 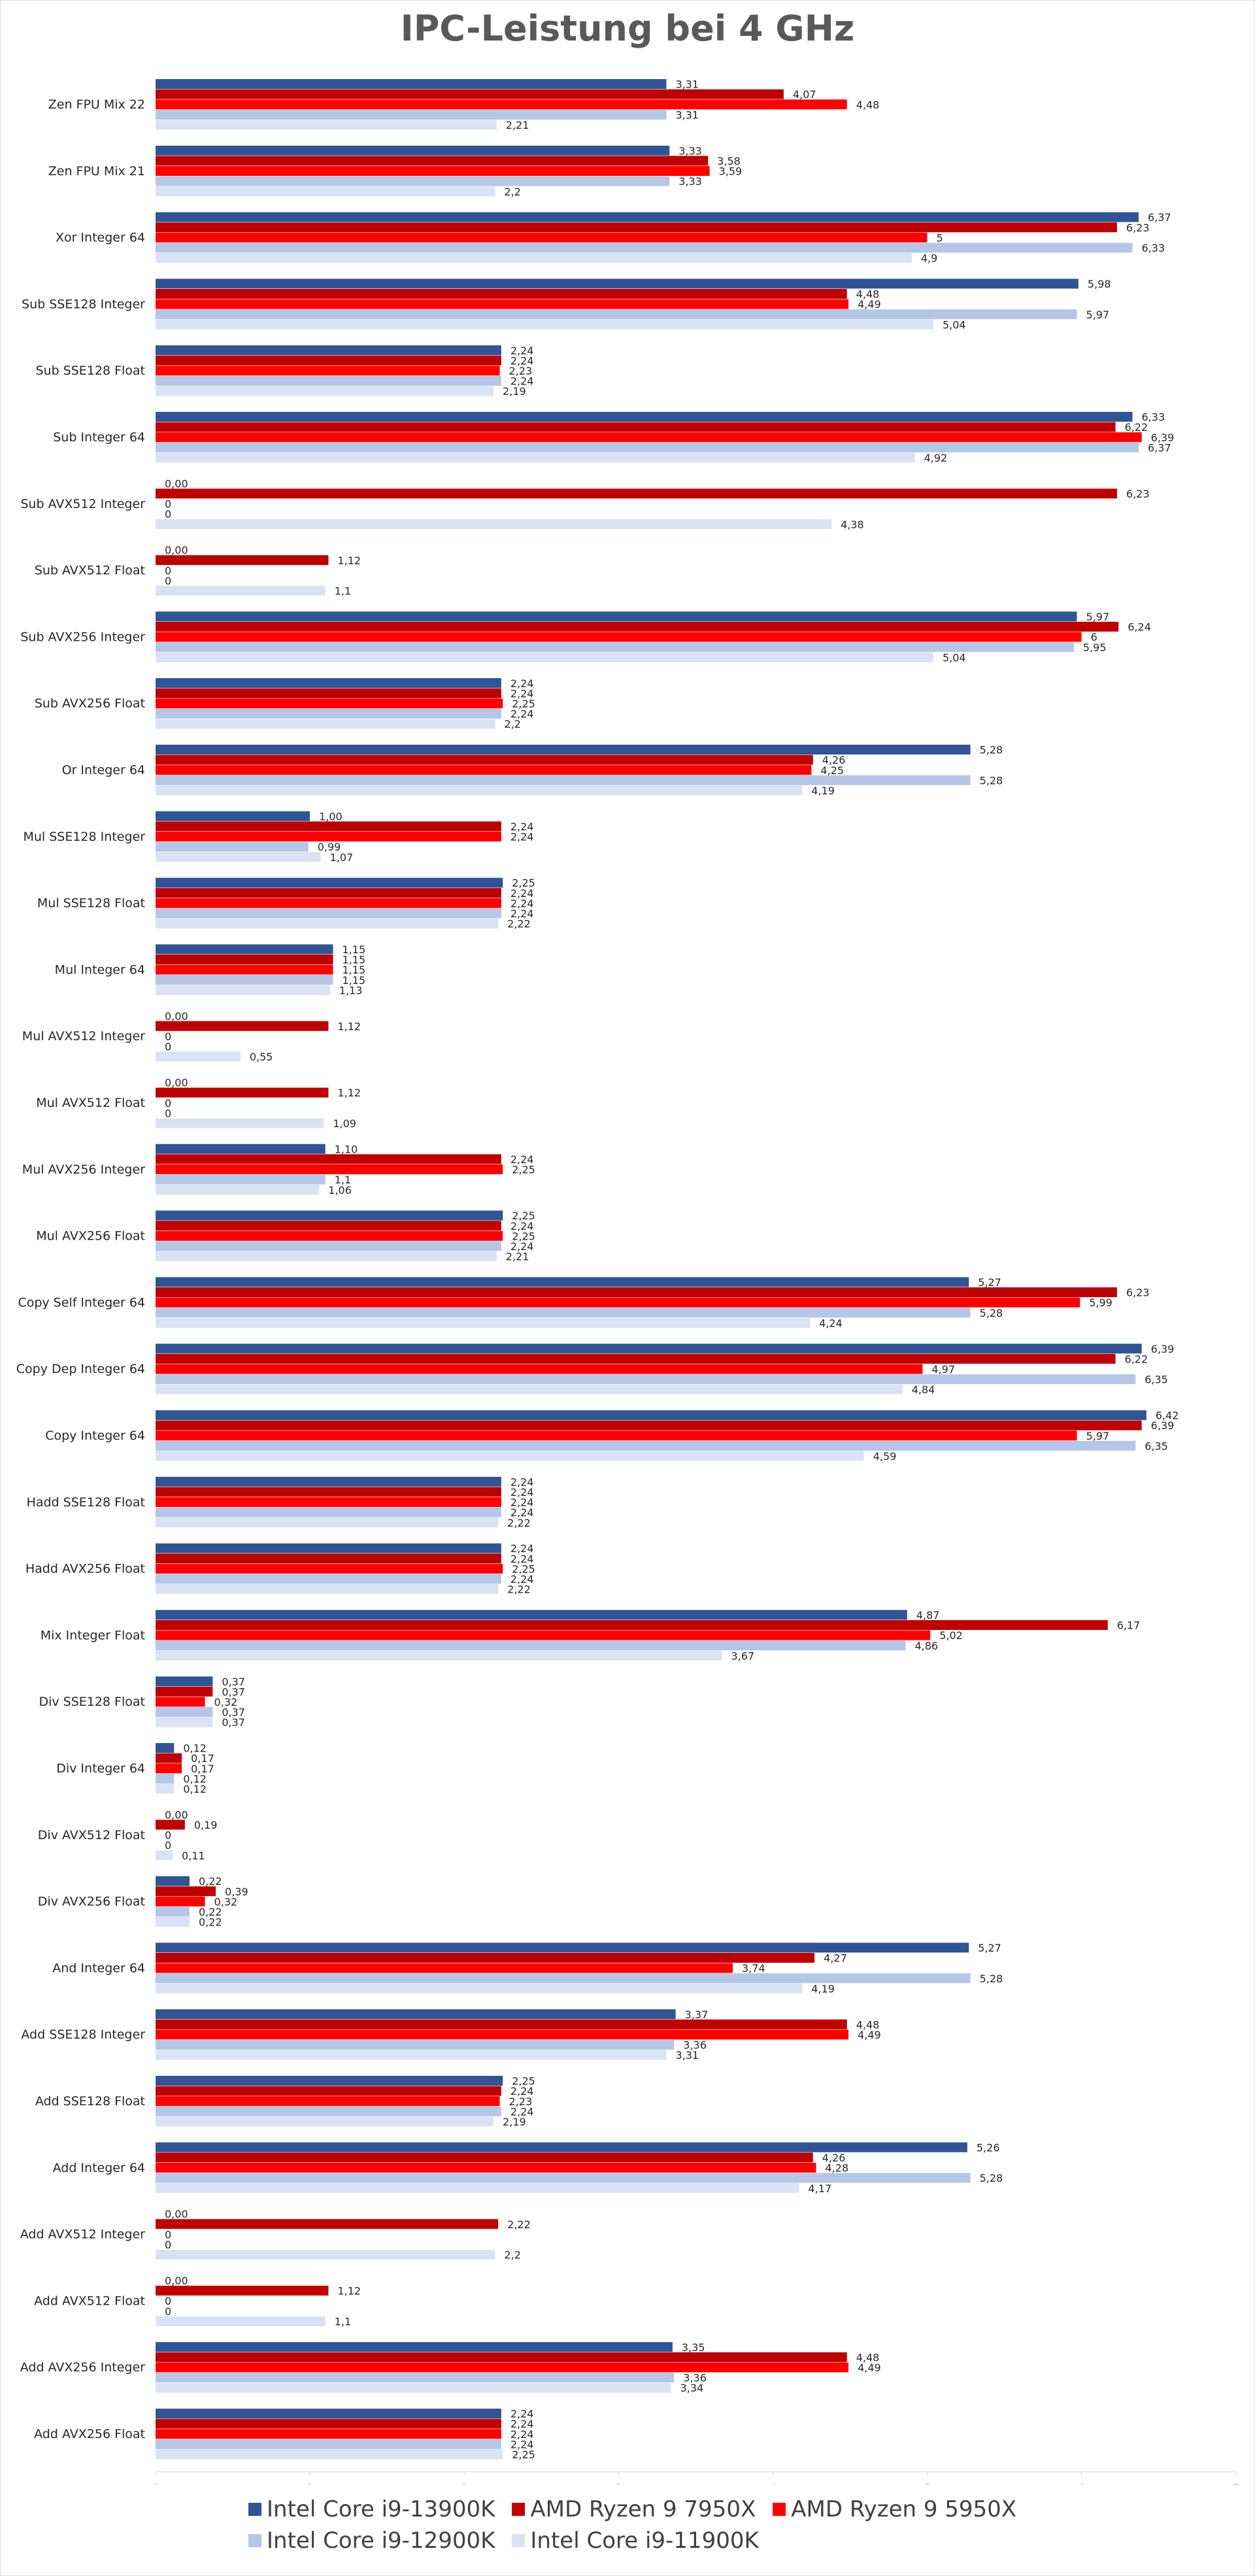 I want to click on data-label: 4,49, so click(x=869, y=304).